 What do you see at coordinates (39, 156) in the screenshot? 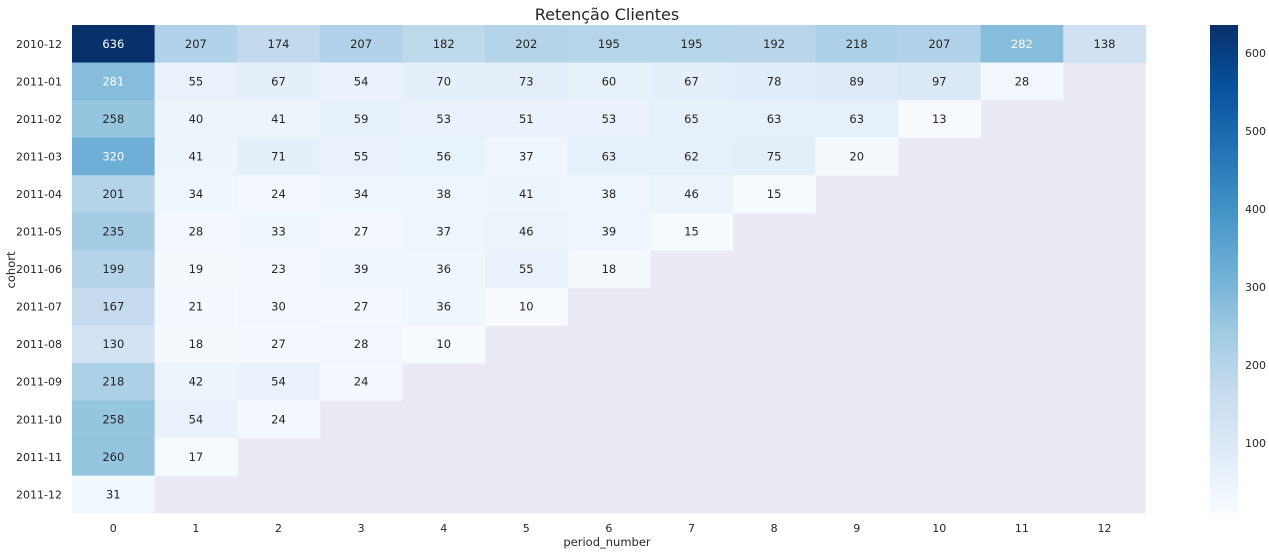
I see `y-tick-label: 2011-03` at bounding box center [39, 156].